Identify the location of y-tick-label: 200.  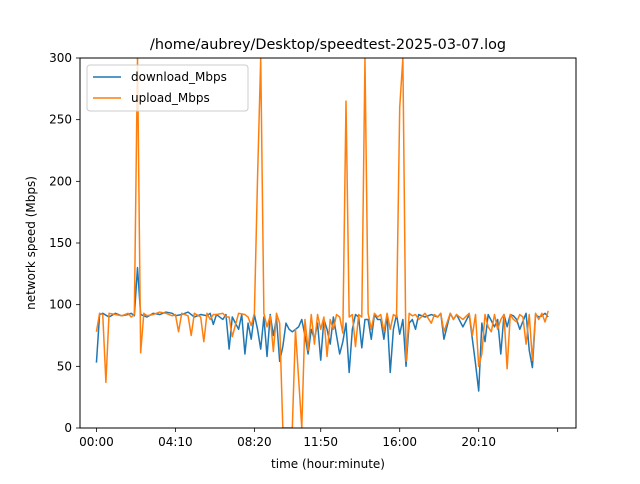
(60, 181).